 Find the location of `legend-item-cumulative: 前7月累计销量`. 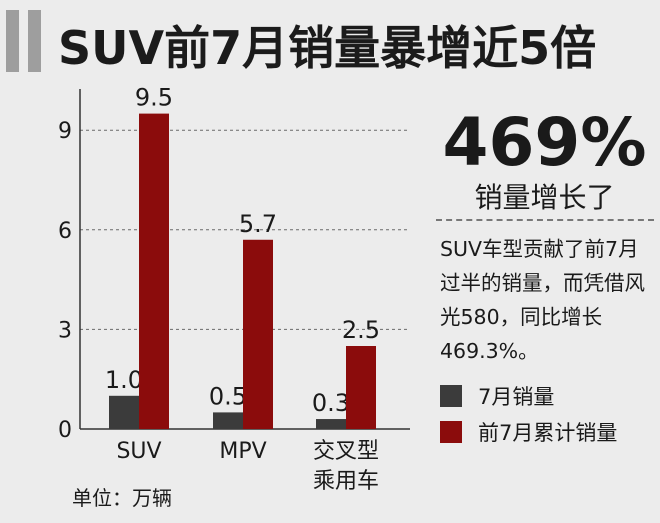

legend-item-cumulative: 前7月累计销量 is located at coordinates (528, 432).